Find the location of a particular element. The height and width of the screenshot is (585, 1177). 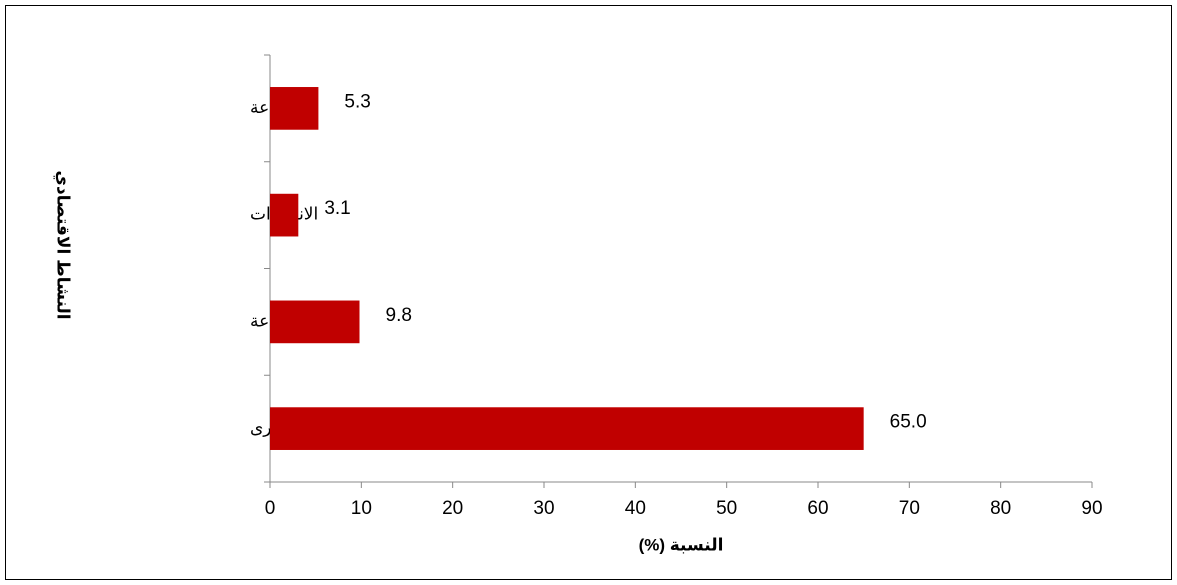

x-tick-label: 0 is located at coordinates (270, 508).